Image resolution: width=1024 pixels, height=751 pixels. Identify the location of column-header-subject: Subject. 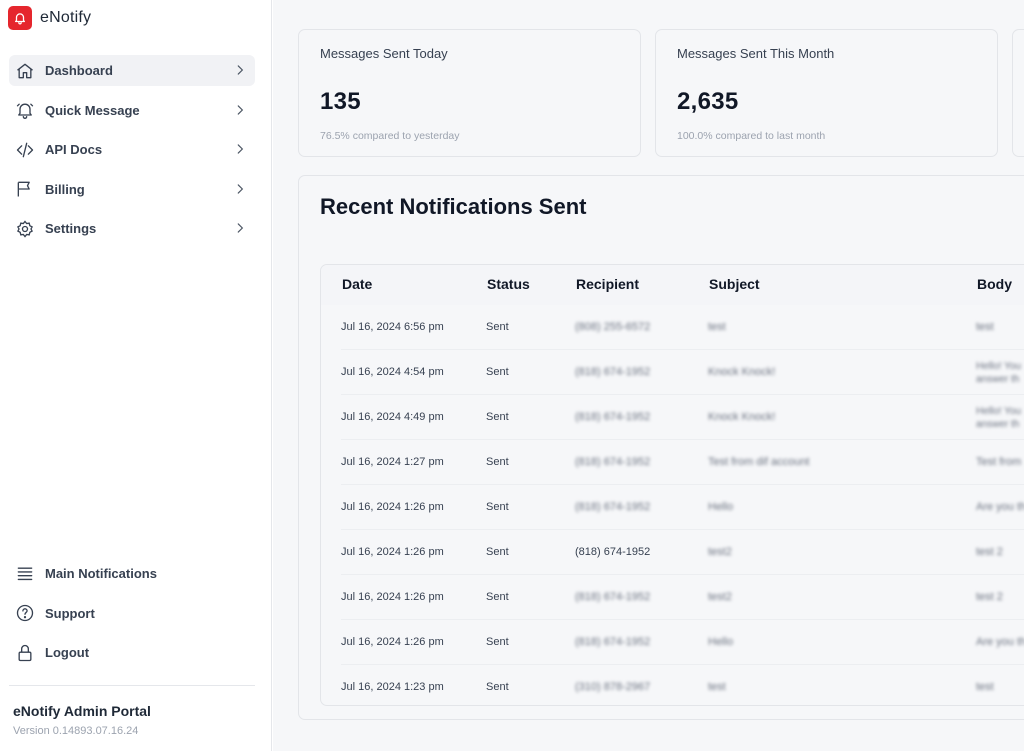
(734, 284).